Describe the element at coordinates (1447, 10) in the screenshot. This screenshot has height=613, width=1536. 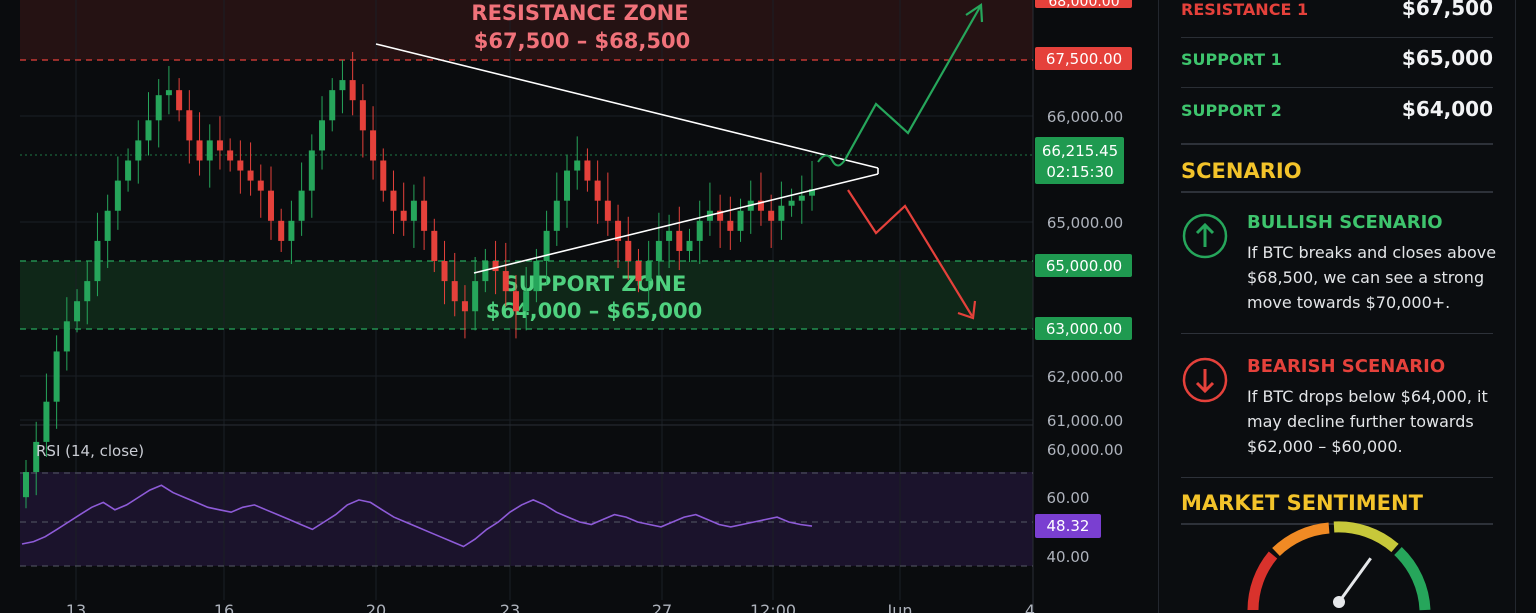
I see `level-value: $67,500` at that location.